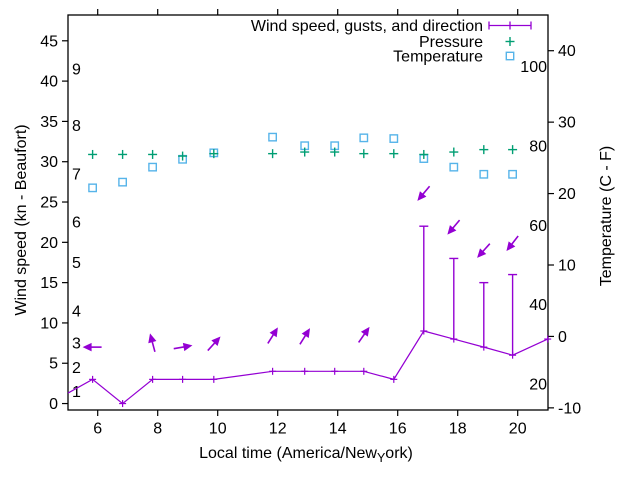  What do you see at coordinates (538, 305) in the screenshot?
I see `fahrenheit-scale-label: 40` at bounding box center [538, 305].